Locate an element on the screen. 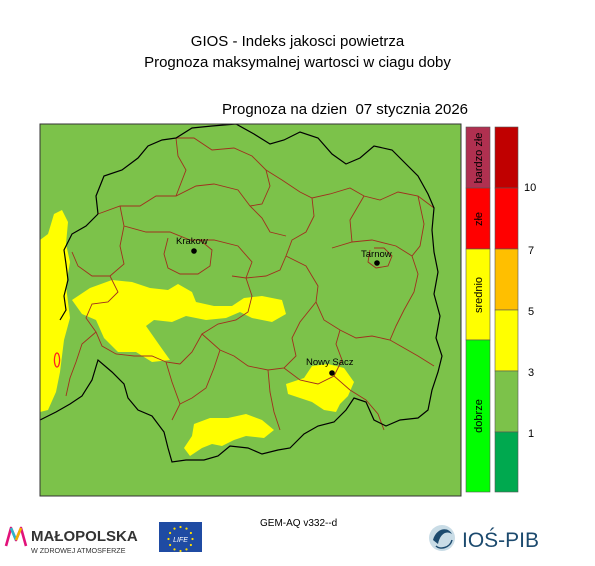  scale-tick-10: 10 is located at coordinates (530, 188).